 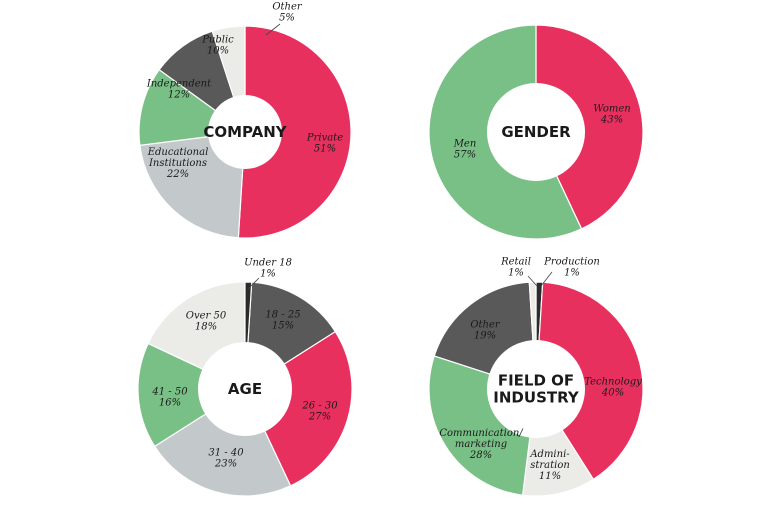 What do you see at coordinates (515, 268) in the screenshot?
I see `slice-label-retail: Retail 1%` at bounding box center [515, 268].